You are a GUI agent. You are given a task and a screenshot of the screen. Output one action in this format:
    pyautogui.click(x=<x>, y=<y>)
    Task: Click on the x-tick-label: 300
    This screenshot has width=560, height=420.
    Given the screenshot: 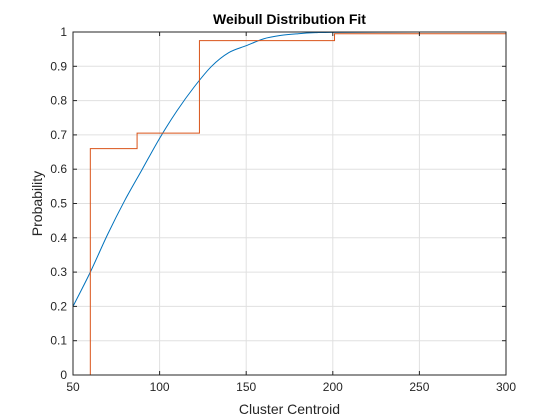 What is the action you would take?
    pyautogui.click(x=506, y=387)
    